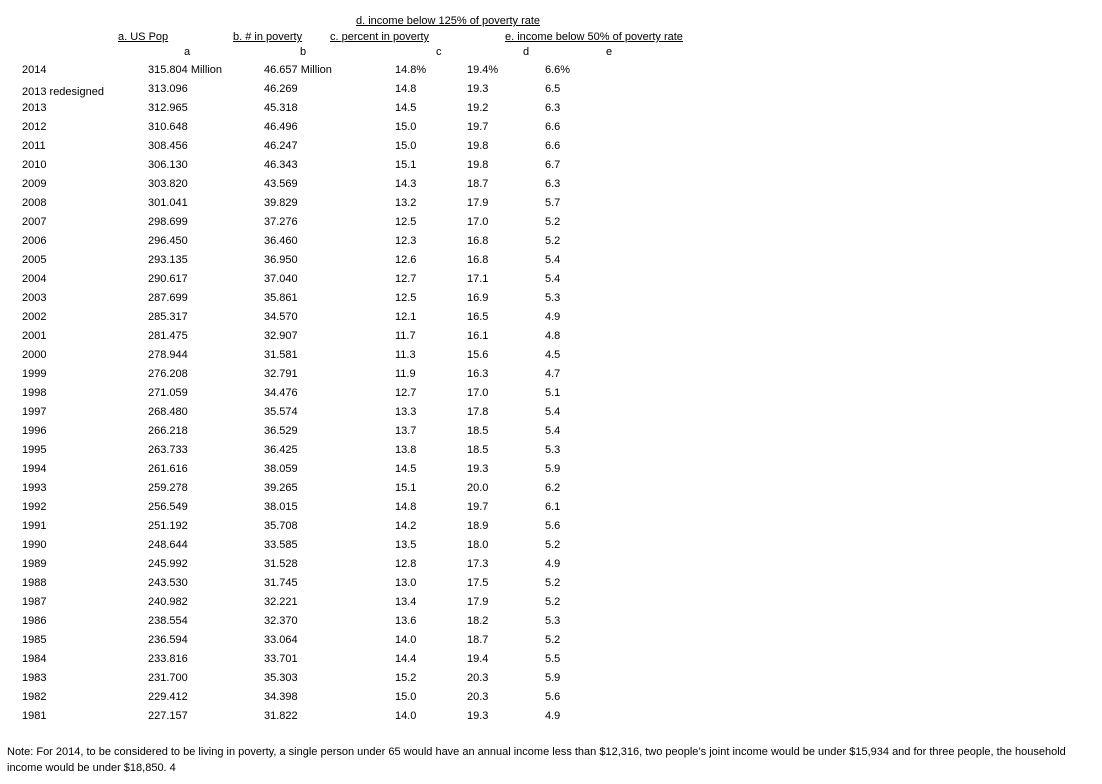 This screenshot has width=1102, height=784. I want to click on cell-c: 11.3, so click(405, 355).